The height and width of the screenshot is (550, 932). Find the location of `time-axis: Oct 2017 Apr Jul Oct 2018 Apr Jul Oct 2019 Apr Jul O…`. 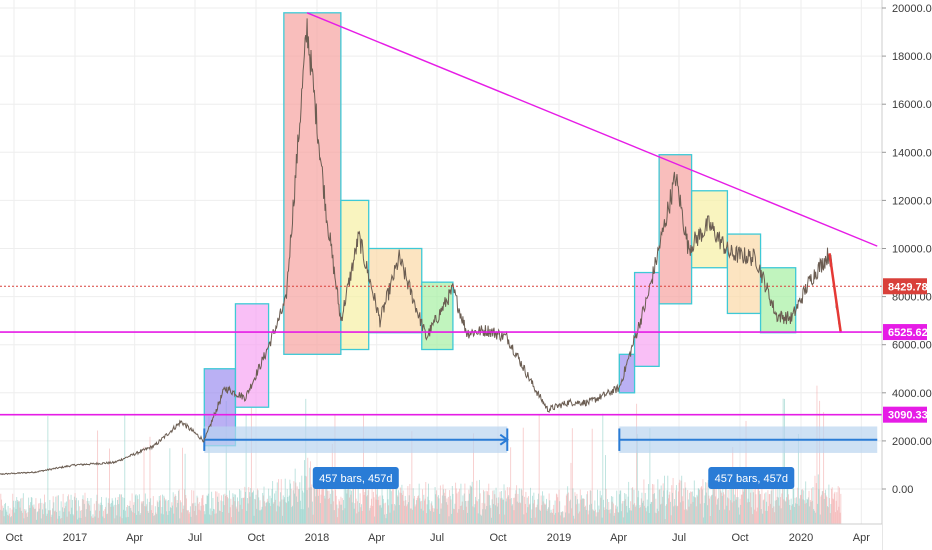

time-axis: Oct 2017 Apr Jul Oct 2018 Apr Jul Oct 2019 Apr Jul O… is located at coordinates (441, 536).